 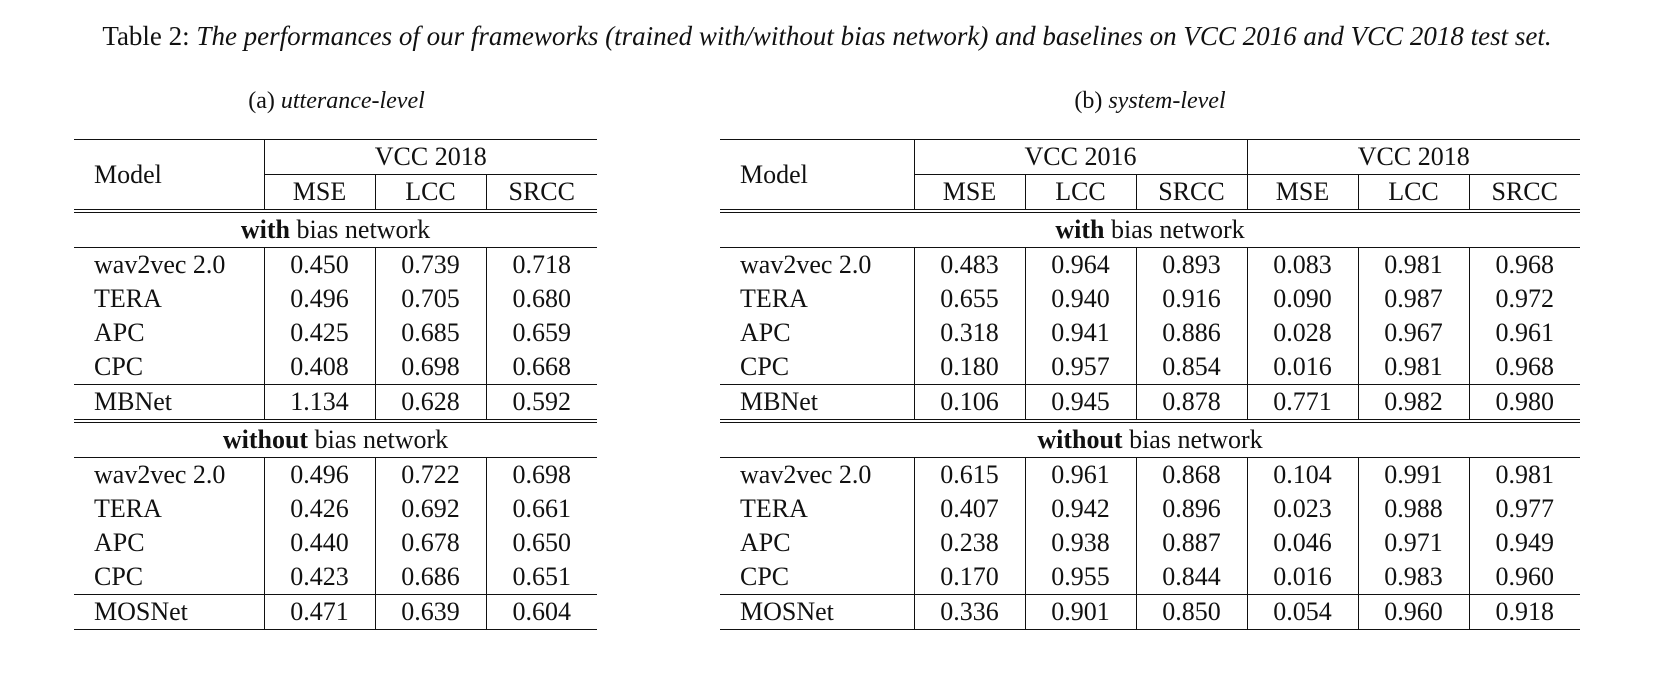 What do you see at coordinates (430, 577) in the screenshot?
I see `value-cell: 0.686` at bounding box center [430, 577].